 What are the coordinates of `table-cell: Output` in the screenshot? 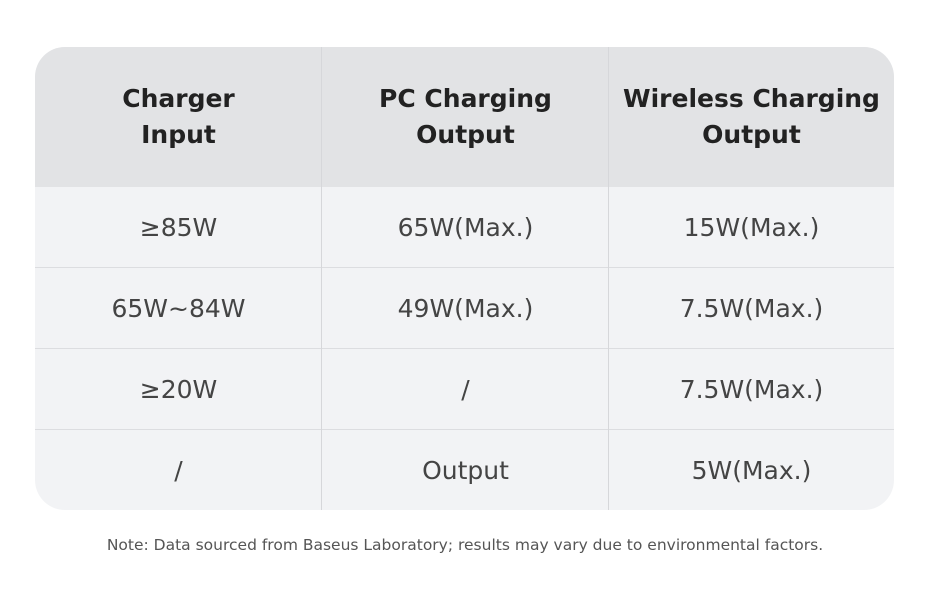 It's located at (465, 470).